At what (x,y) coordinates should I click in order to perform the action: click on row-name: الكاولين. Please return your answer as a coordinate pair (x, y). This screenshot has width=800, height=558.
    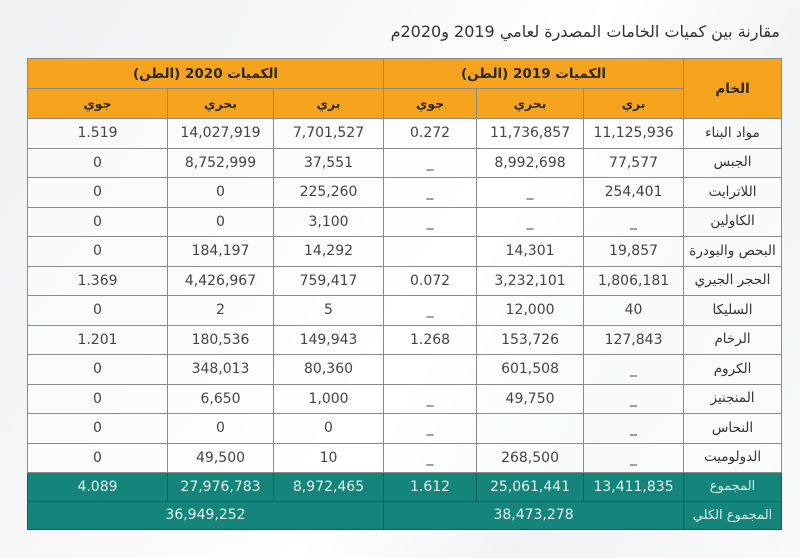
    Looking at the image, I should click on (733, 221).